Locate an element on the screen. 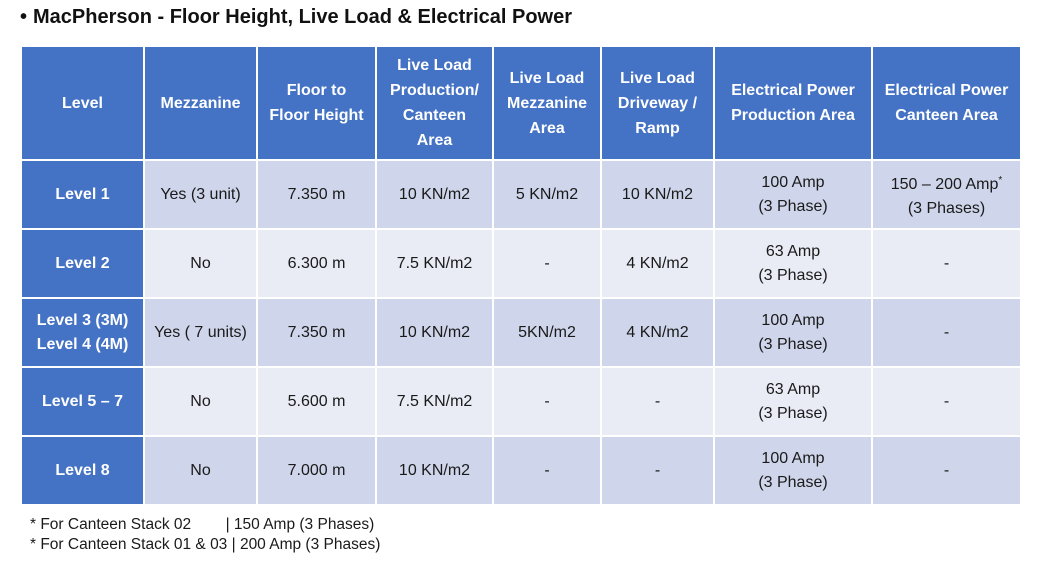 This screenshot has height=574, width=1040. power-canteen-value: 150 – 200 Amp is located at coordinates (944, 184).